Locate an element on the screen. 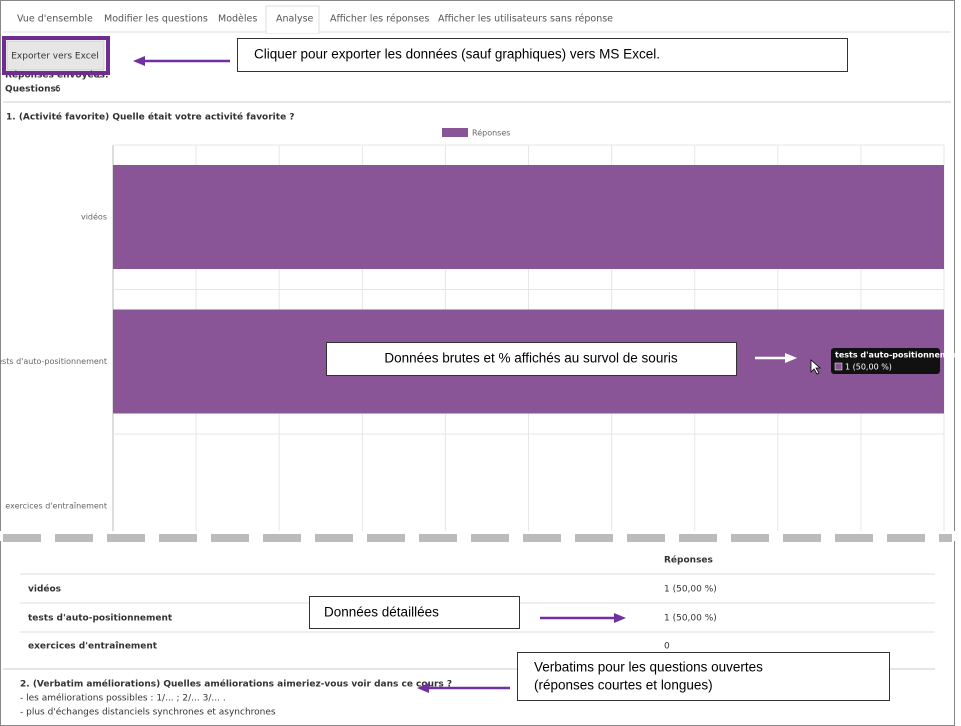  highlight-frame is located at coordinates (56, 55).